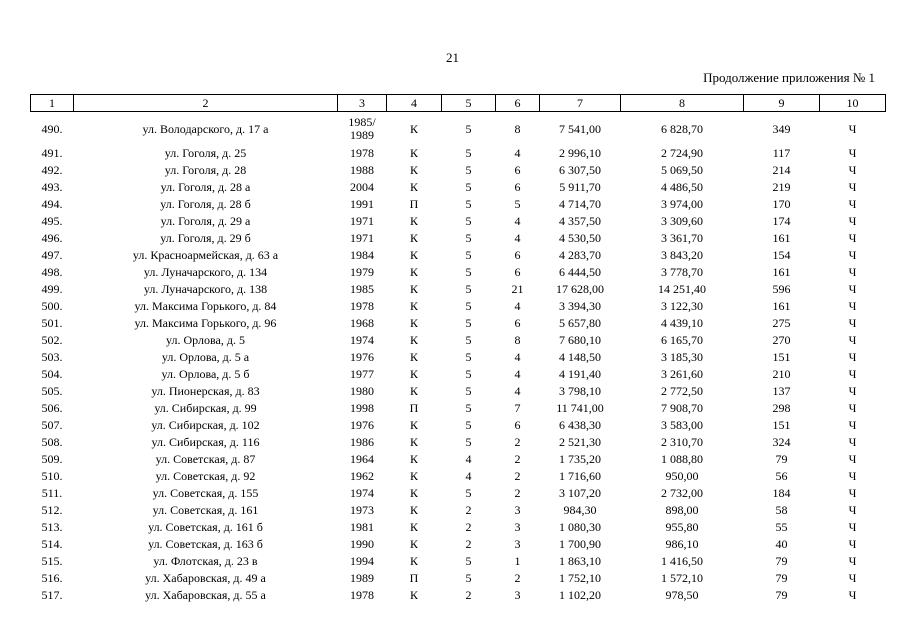 This screenshot has width=905, height=640. I want to click on cell-entrances: 7, so click(517, 408).